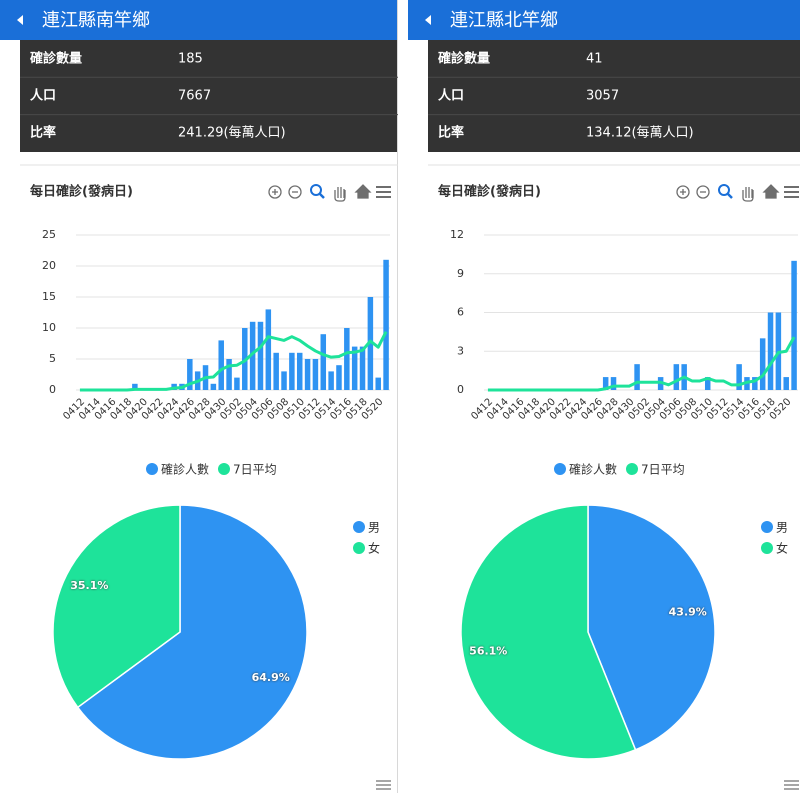  What do you see at coordinates (602, 96) in the screenshot?
I see `row-value: 3057` at bounding box center [602, 96].